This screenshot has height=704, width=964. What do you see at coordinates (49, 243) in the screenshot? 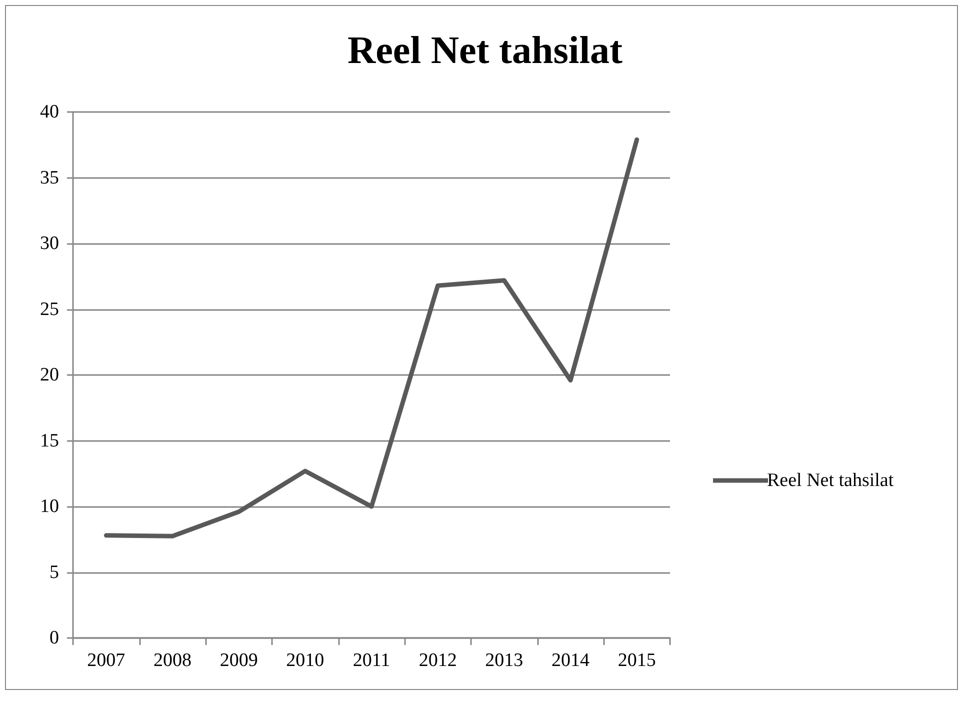
I see `y-tick-label: 30` at bounding box center [49, 243].